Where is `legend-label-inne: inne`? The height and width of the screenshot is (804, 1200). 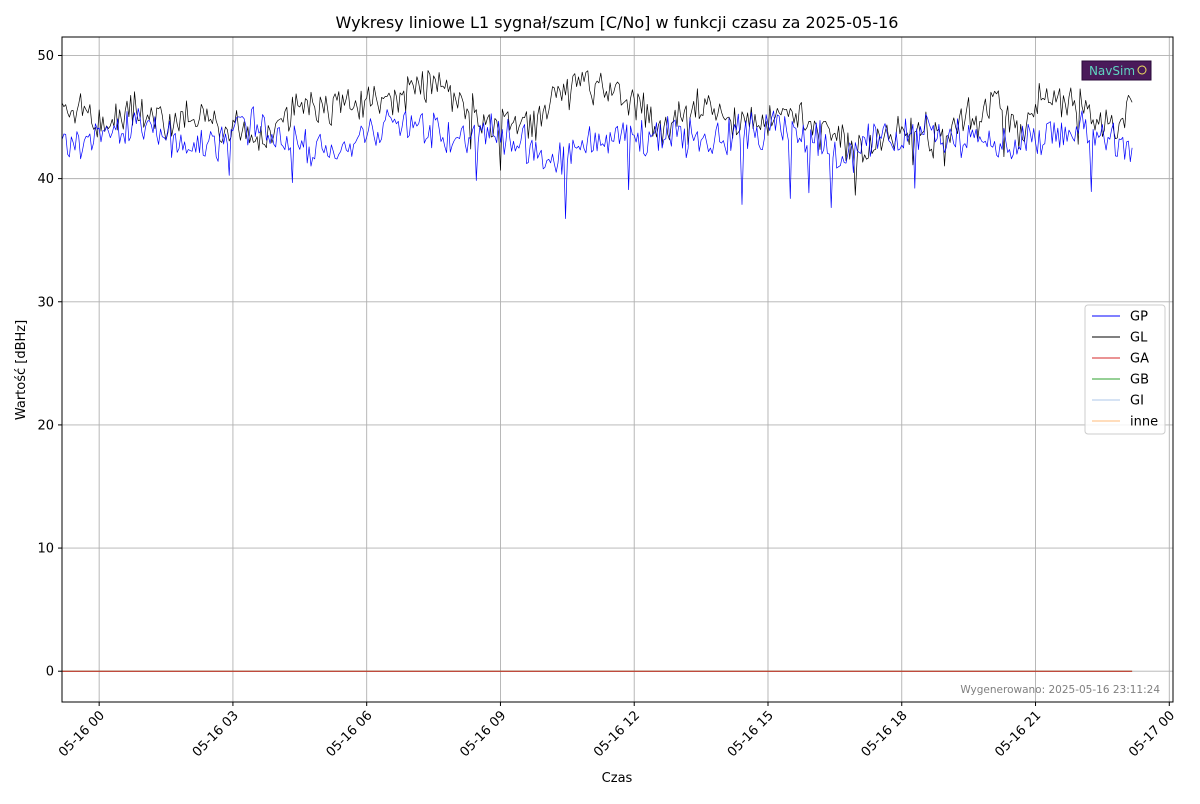 legend-label-inne: inne is located at coordinates (1144, 422).